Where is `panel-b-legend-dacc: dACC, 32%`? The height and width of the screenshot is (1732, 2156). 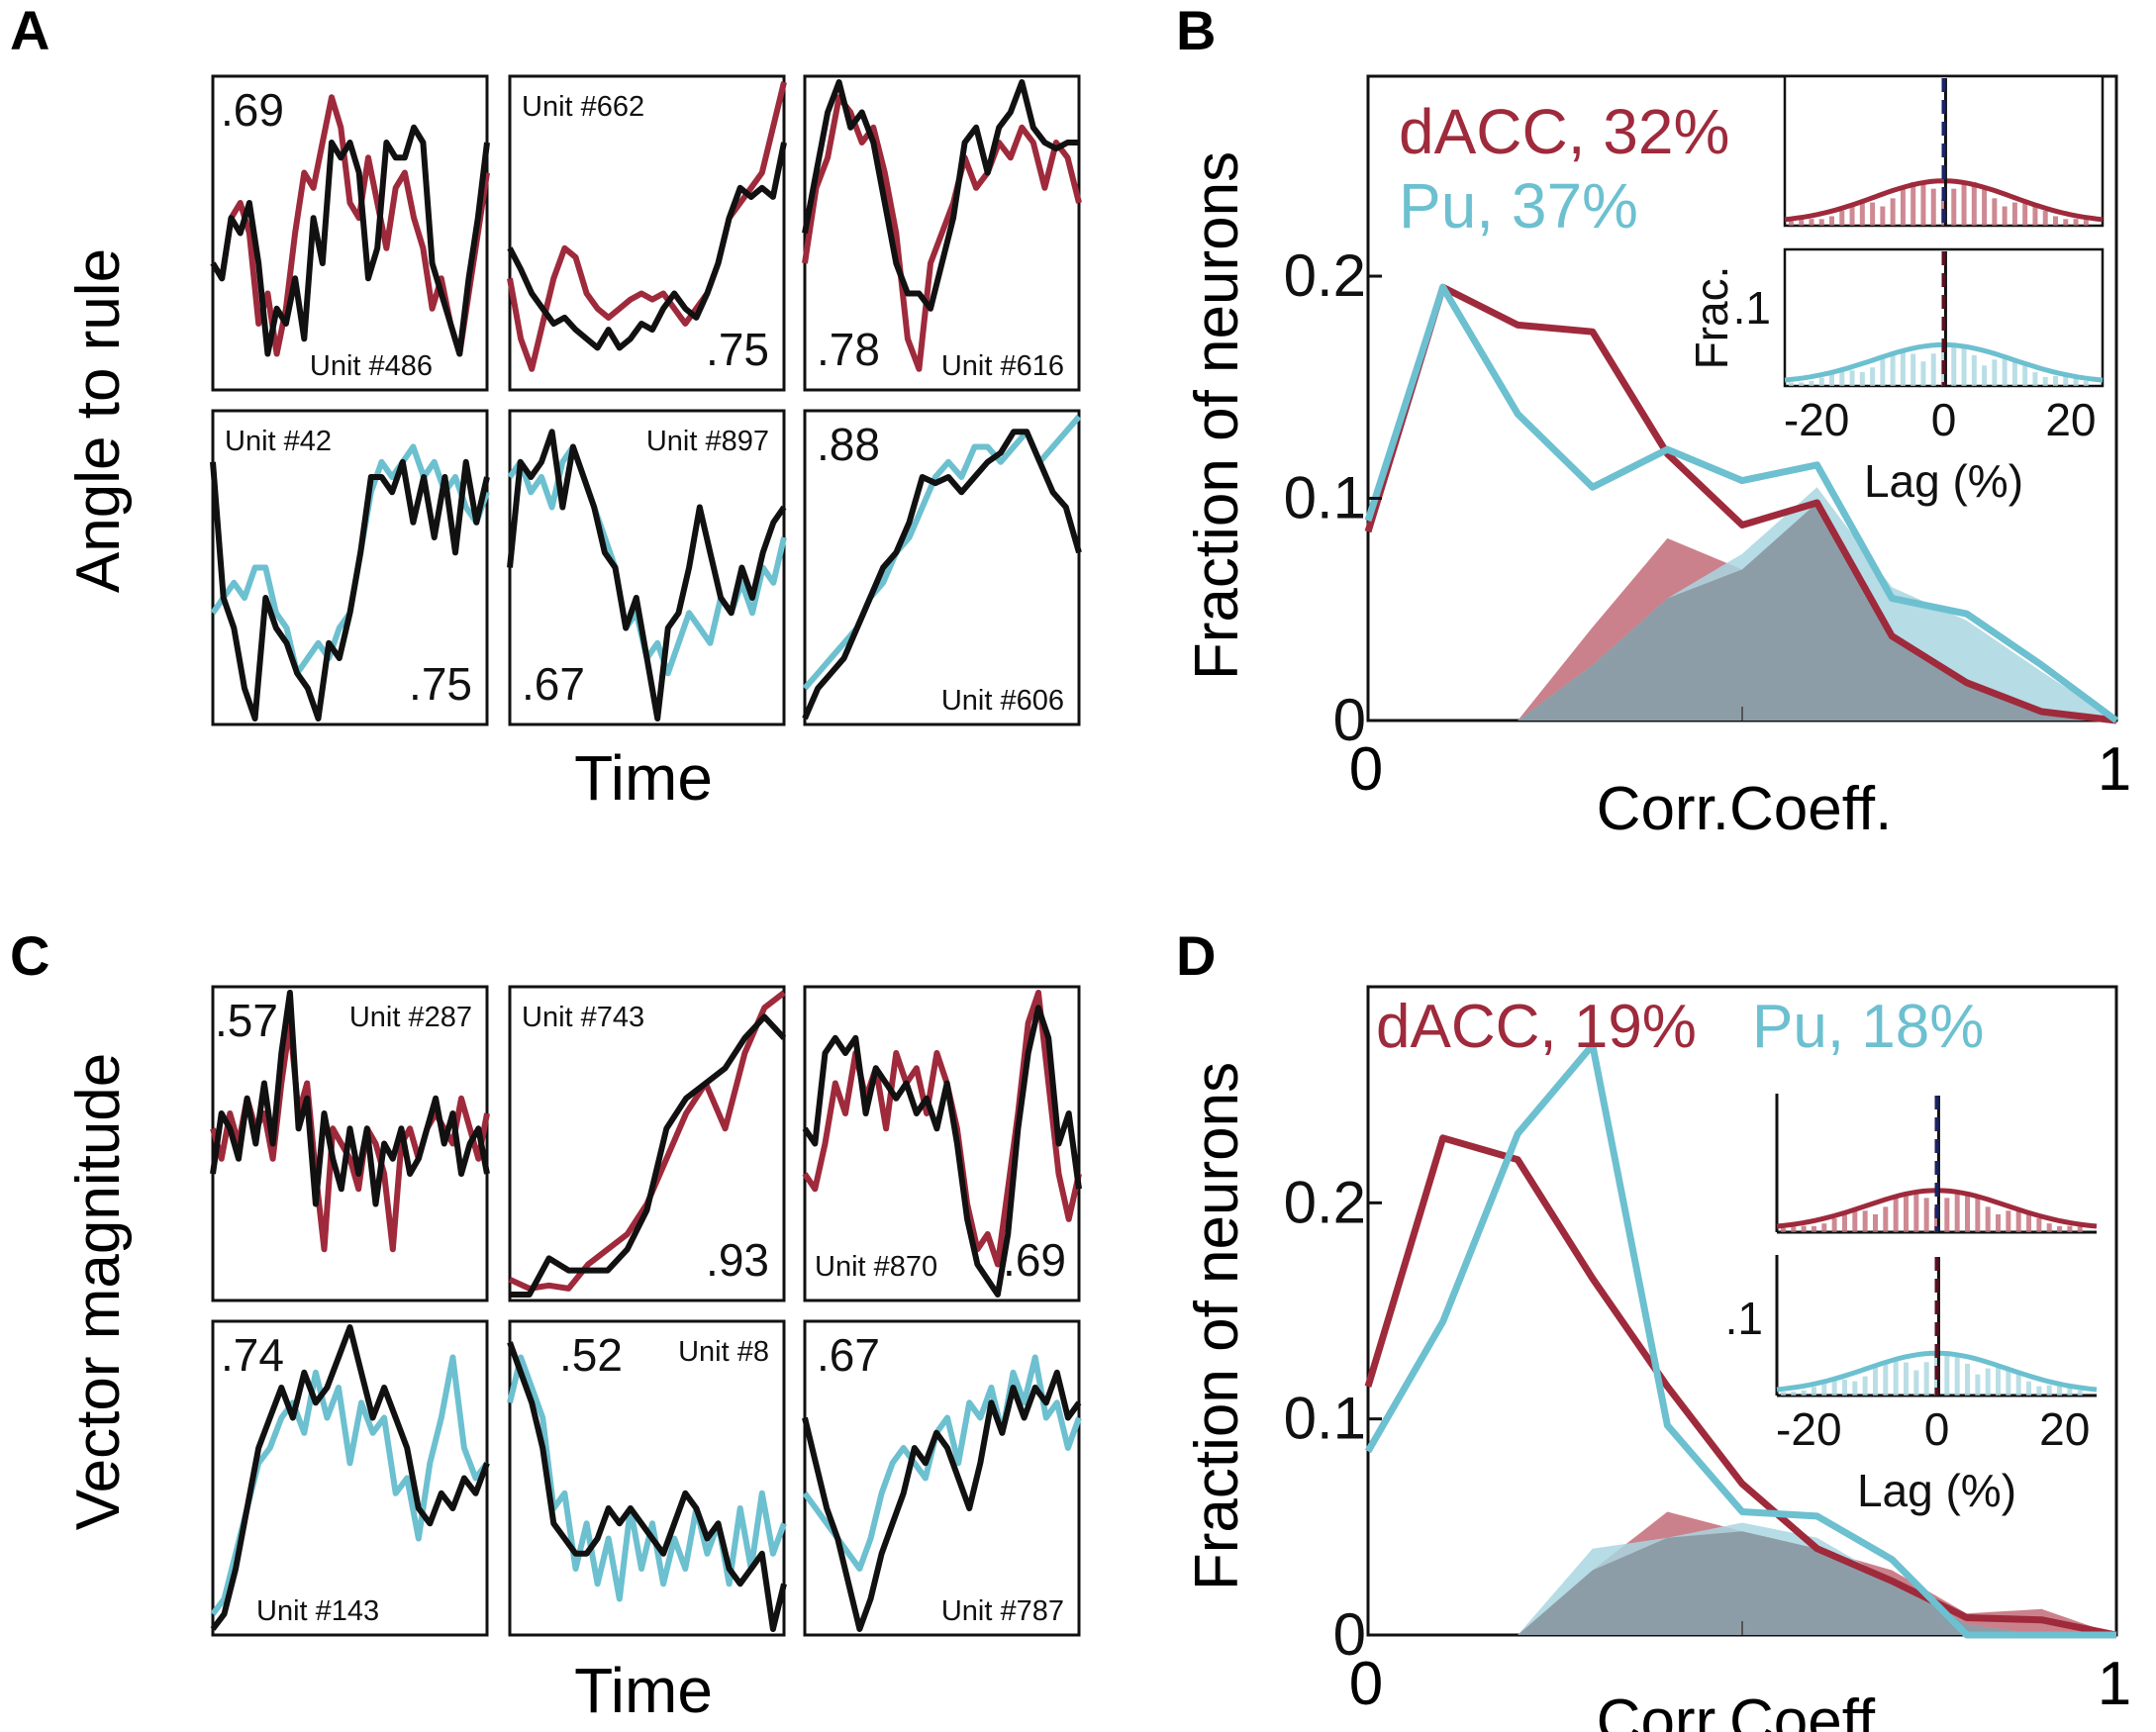 panel-b-legend-dacc: dACC, 32% is located at coordinates (1564, 131).